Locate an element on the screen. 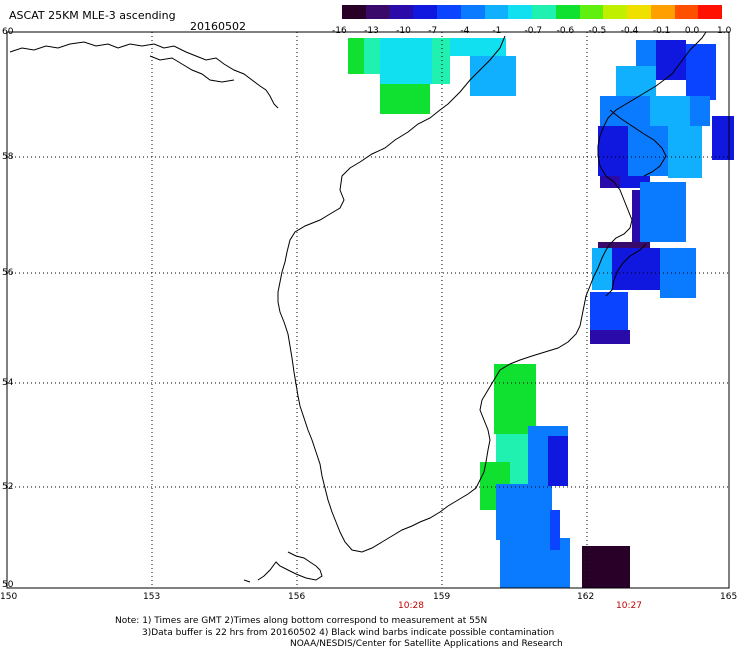 The height and width of the screenshot is (650, 740). lat-label-52: 52 is located at coordinates (8, 487).